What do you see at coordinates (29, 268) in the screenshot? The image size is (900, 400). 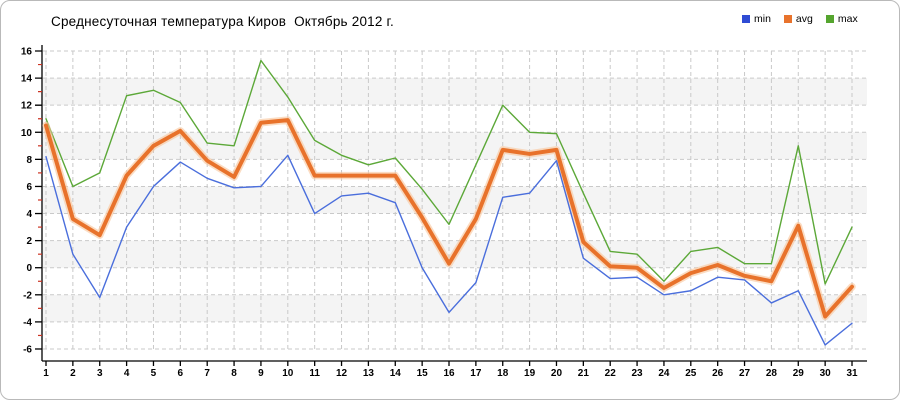 I see `y-tick-label: 0` at bounding box center [29, 268].